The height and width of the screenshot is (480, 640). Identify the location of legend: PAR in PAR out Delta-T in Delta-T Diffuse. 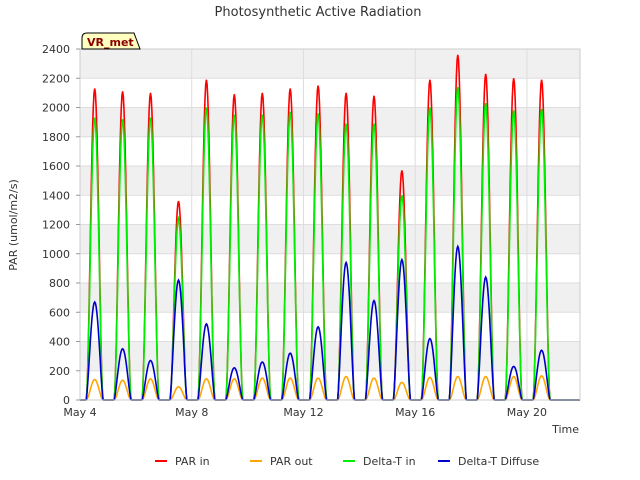
(347, 461).